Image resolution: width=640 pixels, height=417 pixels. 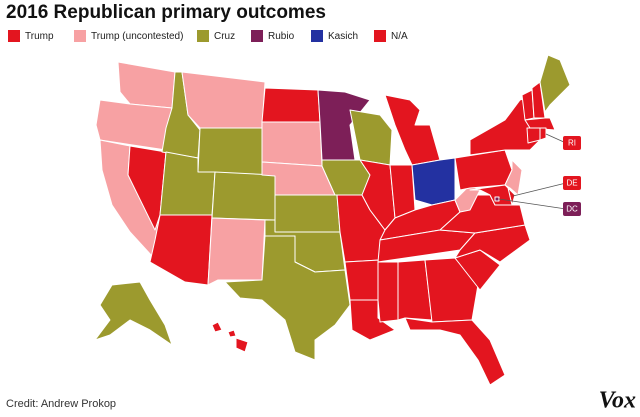 I want to click on legend-label: Kasich, so click(x=343, y=36).